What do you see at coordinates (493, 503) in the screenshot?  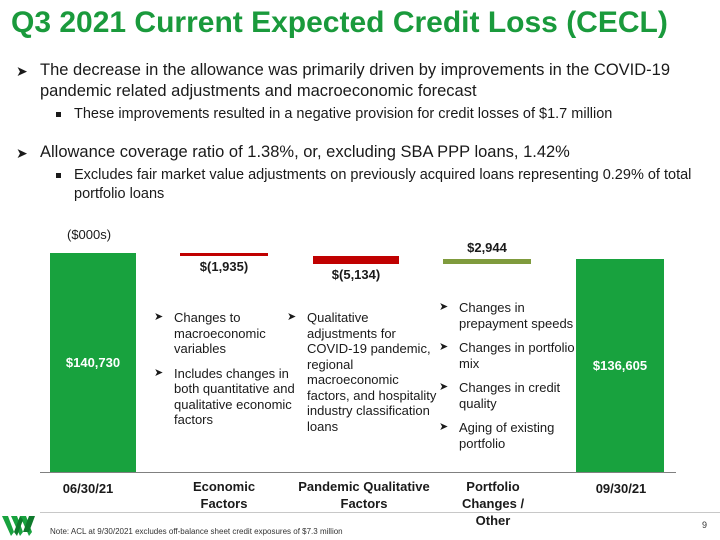 I see `category-label: Portfolio Changes / Other` at bounding box center [493, 503].